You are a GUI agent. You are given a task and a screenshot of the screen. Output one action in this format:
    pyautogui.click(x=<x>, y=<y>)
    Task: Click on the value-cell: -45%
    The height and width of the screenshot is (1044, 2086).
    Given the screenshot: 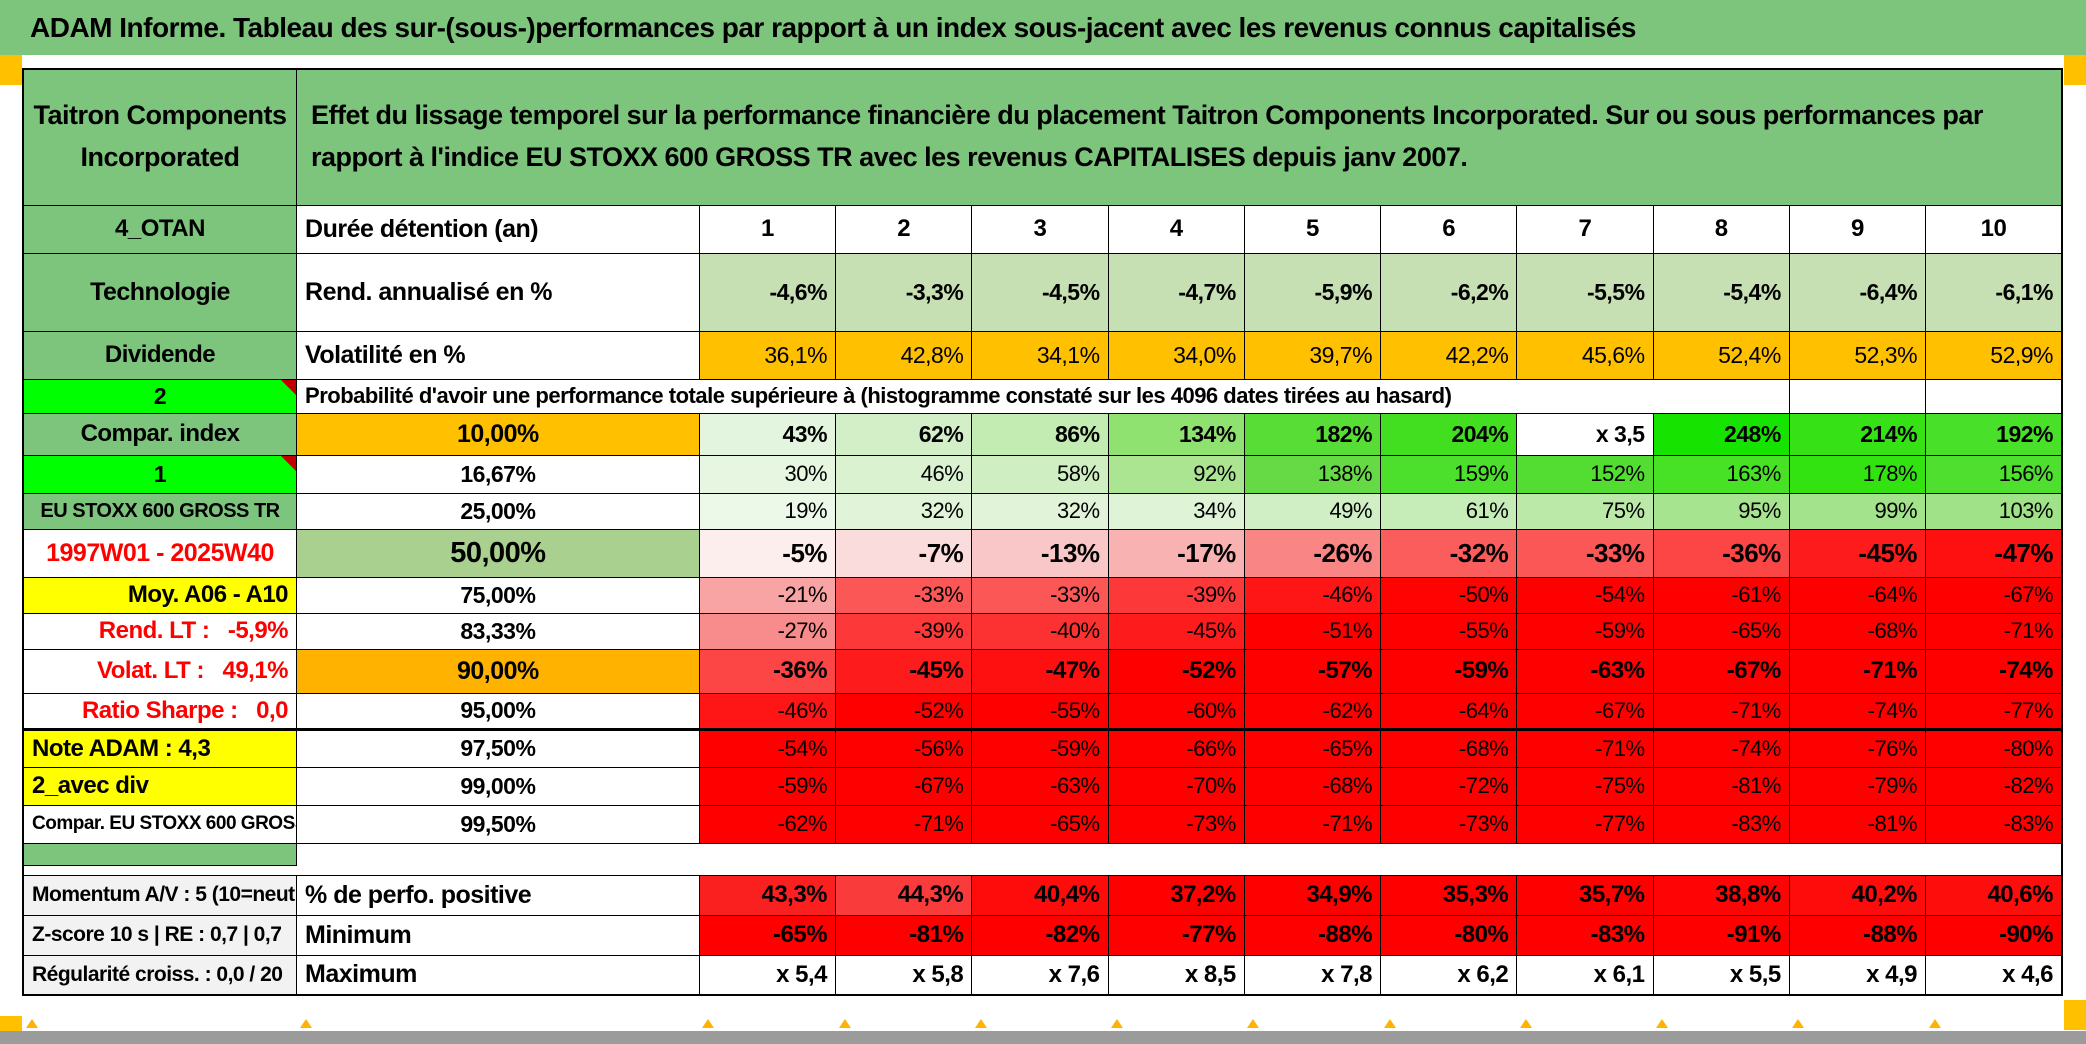 What is the action you would take?
    pyautogui.click(x=904, y=671)
    